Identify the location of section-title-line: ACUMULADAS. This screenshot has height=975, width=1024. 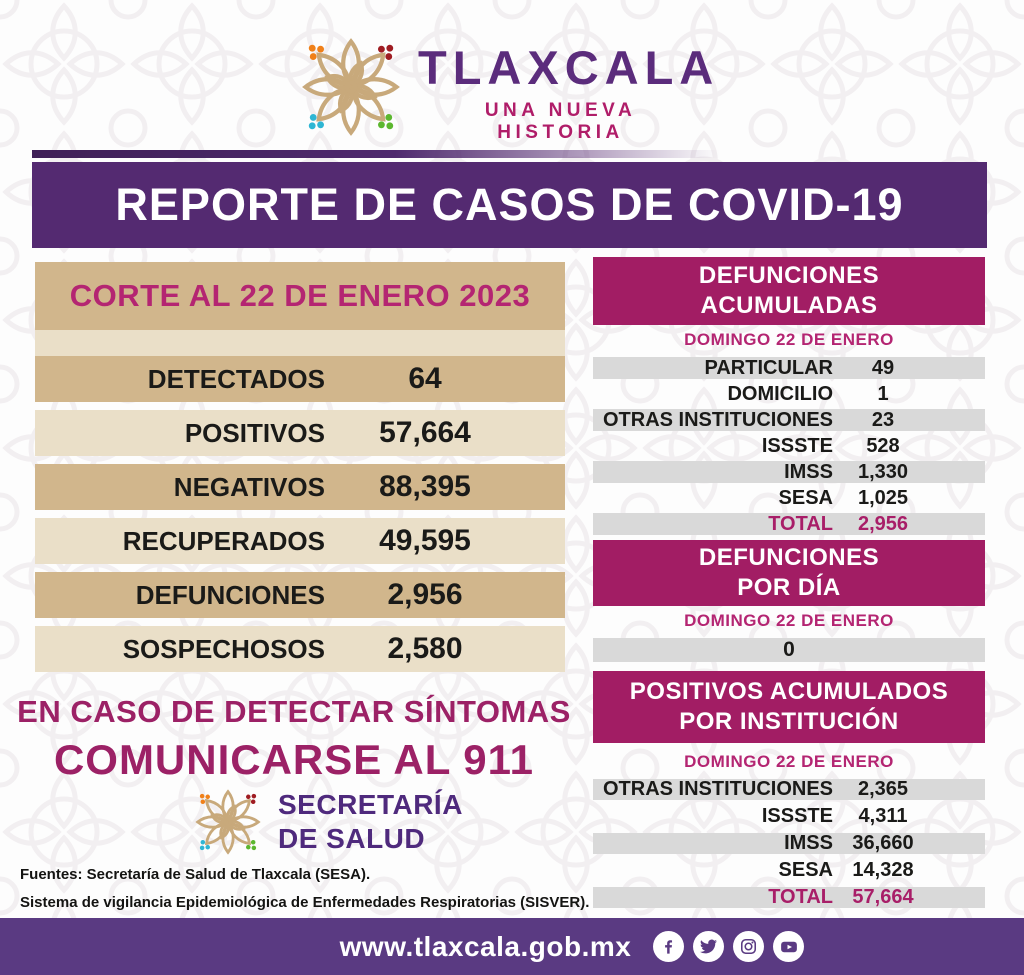
(789, 305).